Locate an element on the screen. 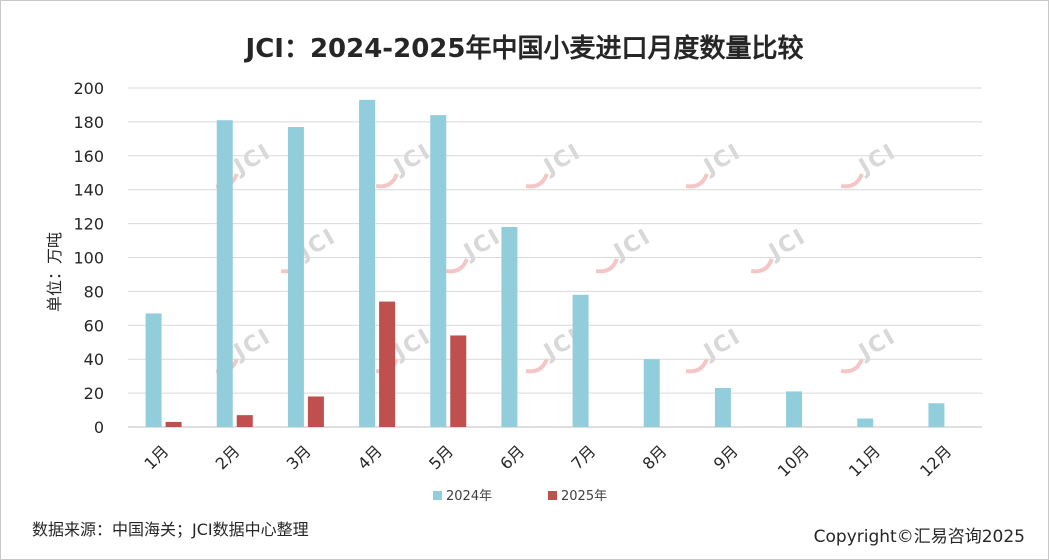  y-tick-label: 60 is located at coordinates (94, 325).